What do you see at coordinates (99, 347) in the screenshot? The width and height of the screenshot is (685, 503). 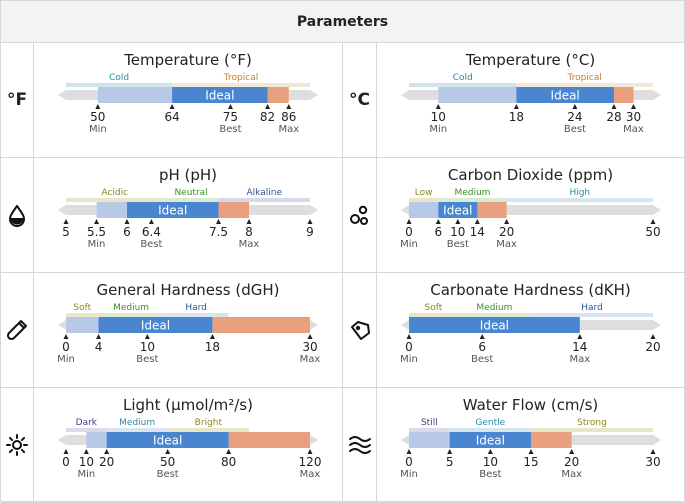 I see `tick-label: 4` at bounding box center [99, 347].